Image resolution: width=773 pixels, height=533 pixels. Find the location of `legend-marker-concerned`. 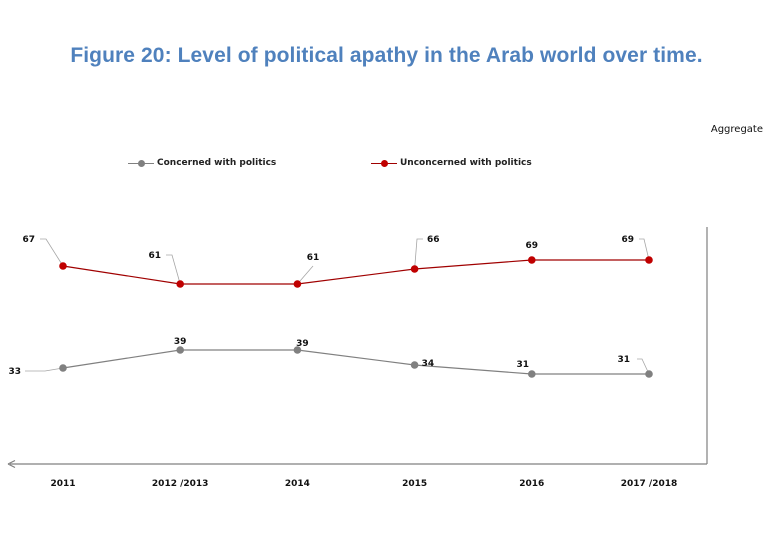

legend-marker-concerned is located at coordinates (141, 163).